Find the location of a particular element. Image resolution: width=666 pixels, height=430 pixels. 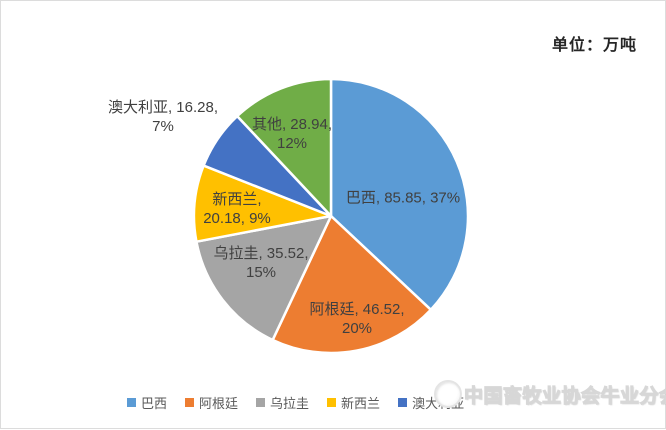

pie-label-other: 其他, 28.94, 12% is located at coordinates (292, 134).